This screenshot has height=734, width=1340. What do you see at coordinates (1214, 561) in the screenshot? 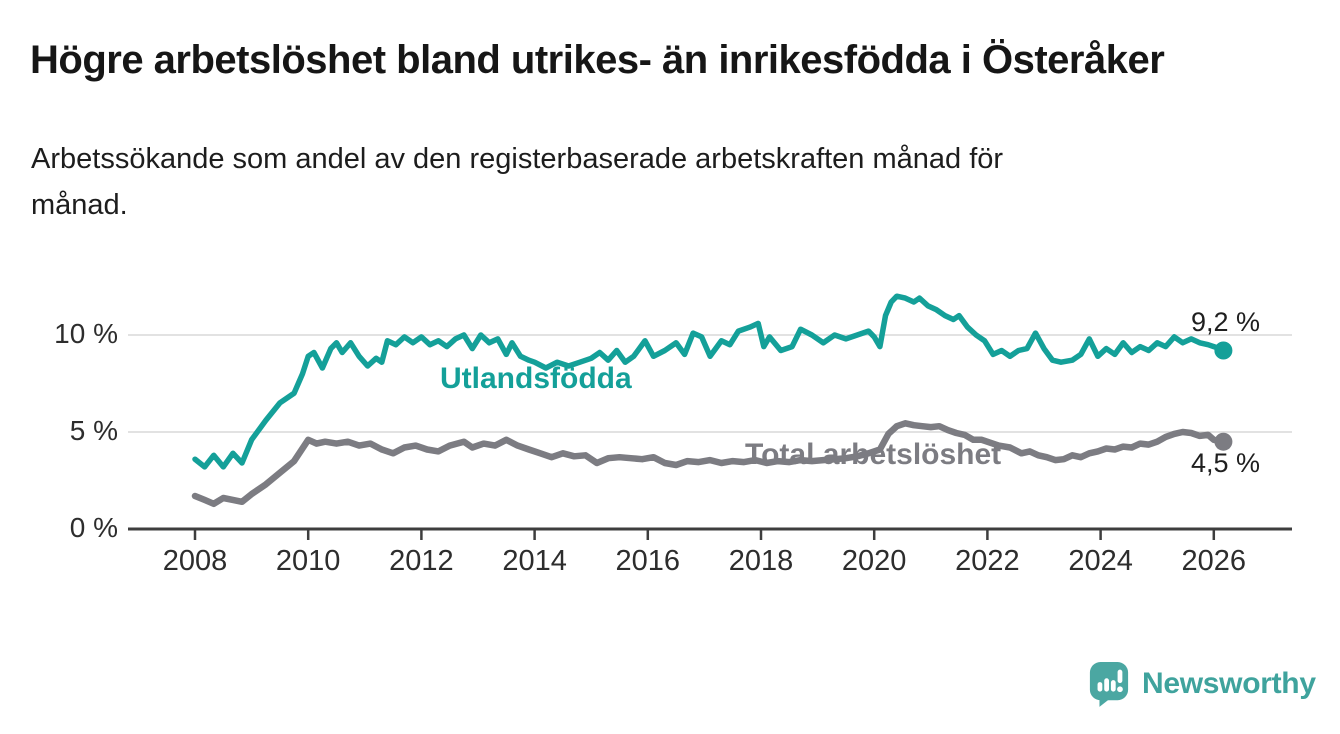
I see `x-tick-label: 2026` at bounding box center [1214, 561].